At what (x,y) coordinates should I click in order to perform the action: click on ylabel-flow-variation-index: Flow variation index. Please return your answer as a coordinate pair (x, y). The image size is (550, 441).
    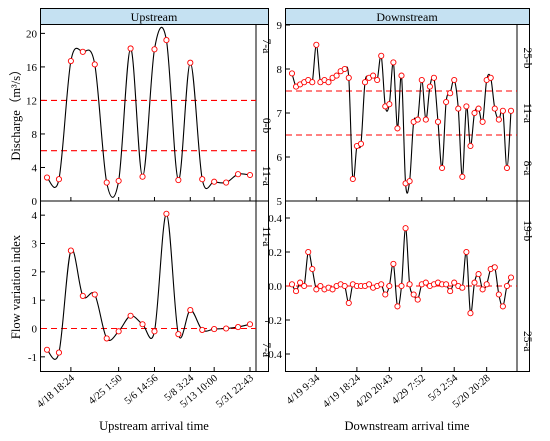
    Looking at the image, I should click on (16, 286).